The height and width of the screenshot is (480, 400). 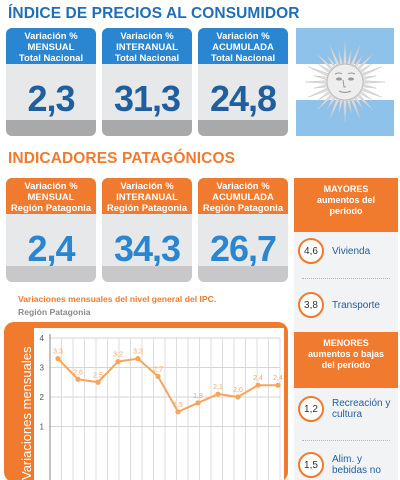 I want to click on card-value: 2,4, so click(x=51, y=248).